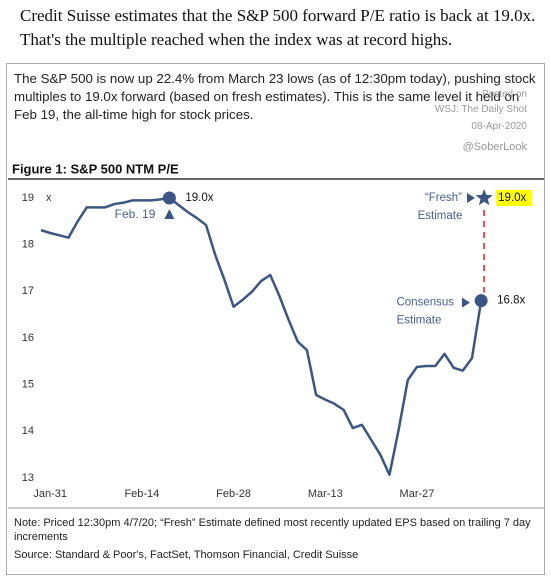 The image size is (551, 581). What do you see at coordinates (28, 385) in the screenshot?
I see `y-tick-label: 15` at bounding box center [28, 385].